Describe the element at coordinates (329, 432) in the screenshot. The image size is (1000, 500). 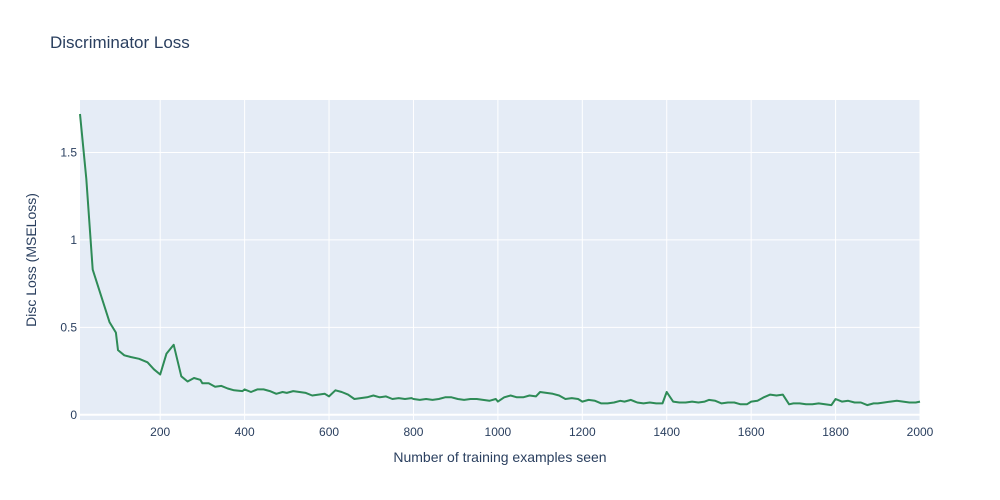
I see `x-tick-label: 600` at that location.